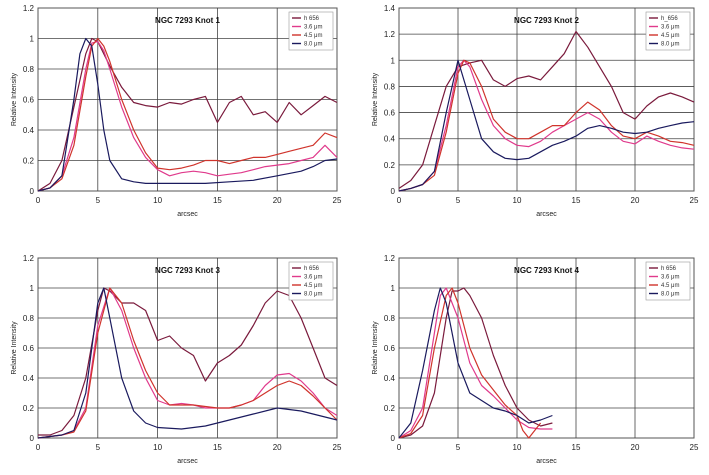 This screenshot has height=475, width=709. Describe the element at coordinates (669, 19) in the screenshot. I see `legend-entry: h_656` at that location.